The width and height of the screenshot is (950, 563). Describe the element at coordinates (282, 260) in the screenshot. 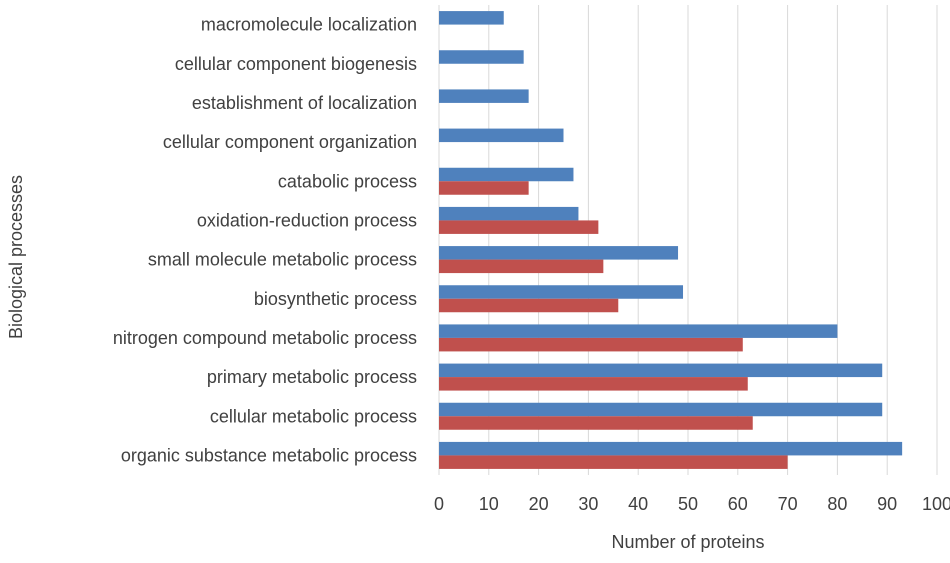

I see `category-label: small molecule metabolic process` at that location.